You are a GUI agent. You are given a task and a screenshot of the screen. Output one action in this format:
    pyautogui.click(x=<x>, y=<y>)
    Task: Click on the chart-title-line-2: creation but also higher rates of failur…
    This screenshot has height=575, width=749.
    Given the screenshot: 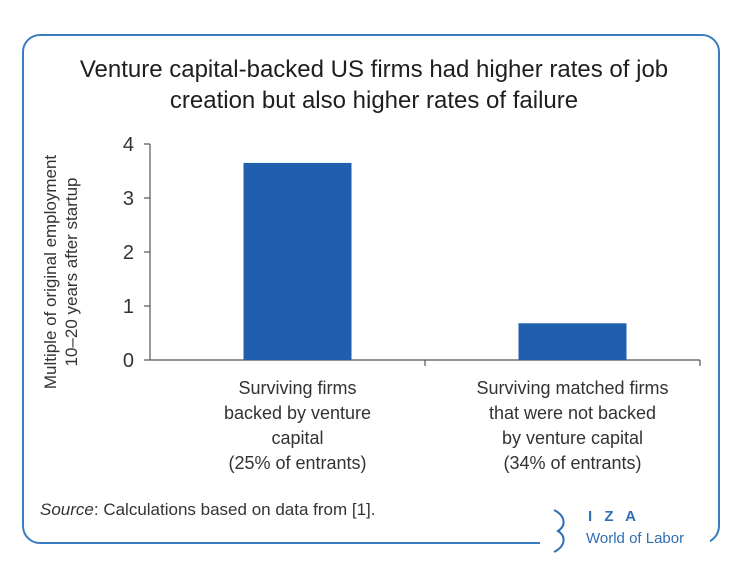 What is the action you would take?
    pyautogui.click(x=374, y=100)
    